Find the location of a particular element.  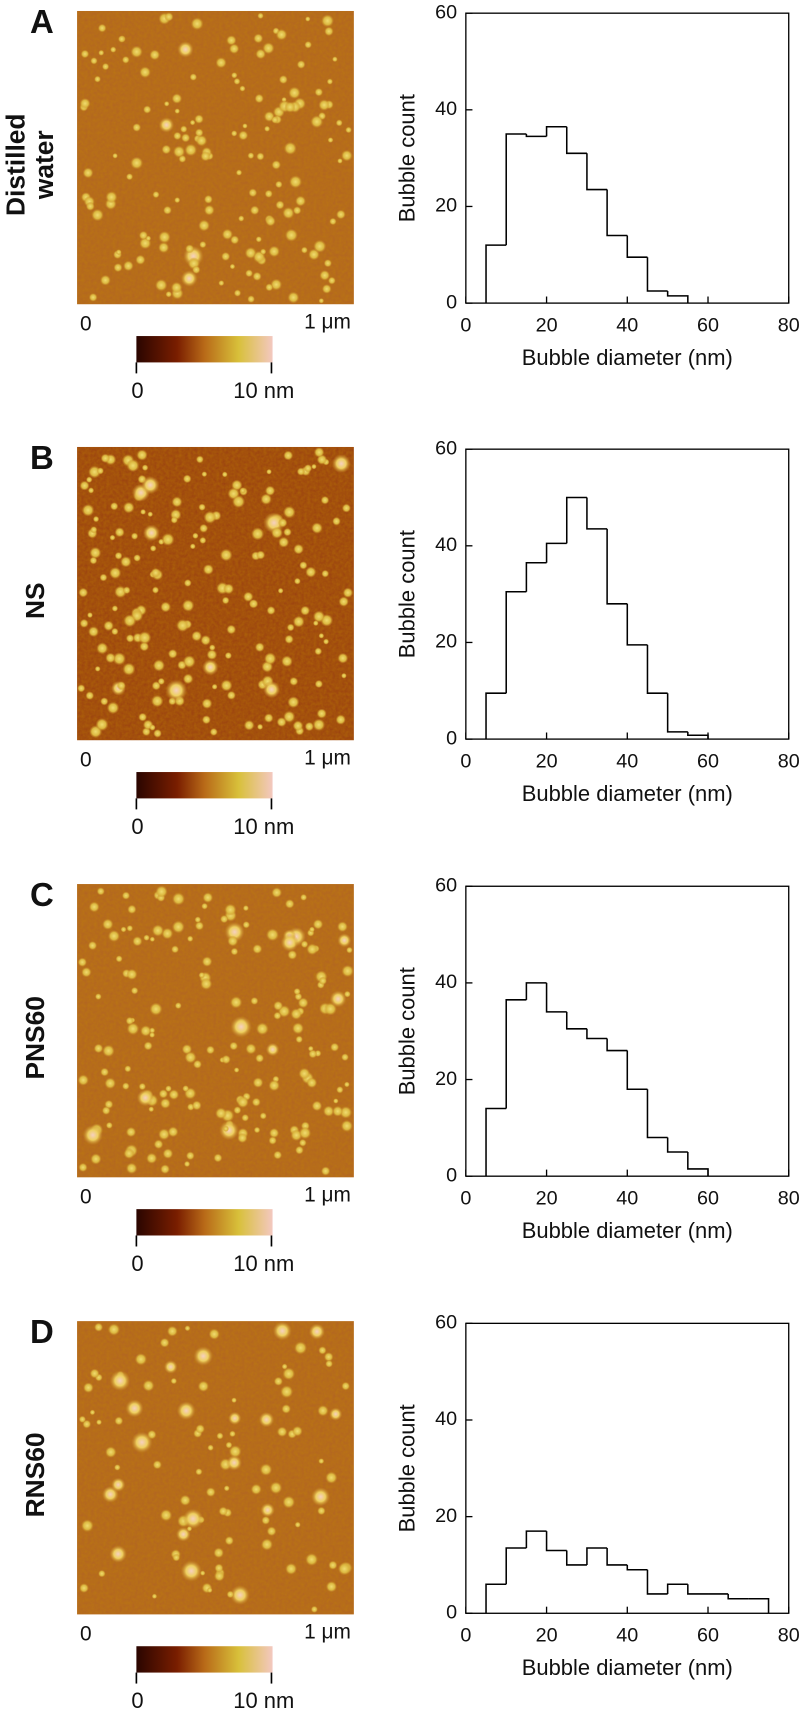

colorbar-max: 10 nm is located at coordinates (263, 826).